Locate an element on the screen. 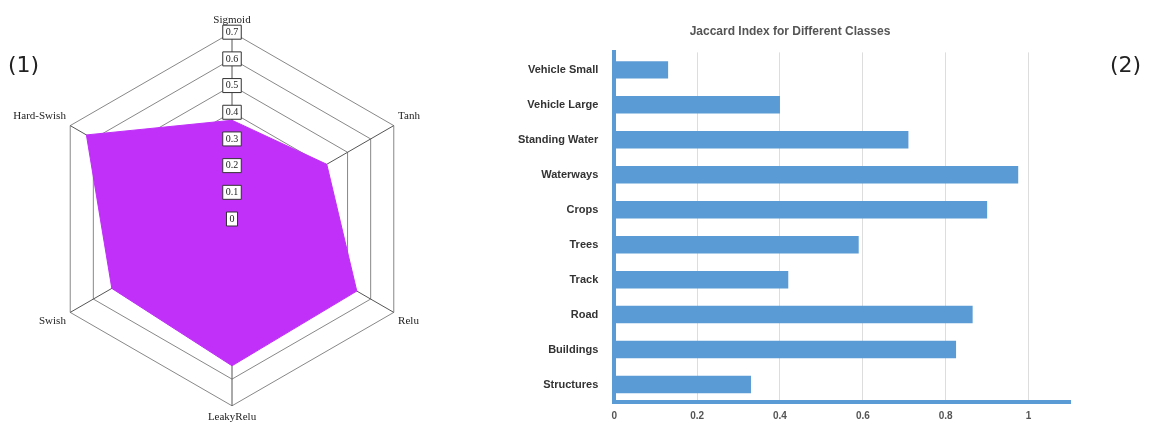 The height and width of the screenshot is (439, 1153). spoke-label: LeakyRelu is located at coordinates (232, 416).